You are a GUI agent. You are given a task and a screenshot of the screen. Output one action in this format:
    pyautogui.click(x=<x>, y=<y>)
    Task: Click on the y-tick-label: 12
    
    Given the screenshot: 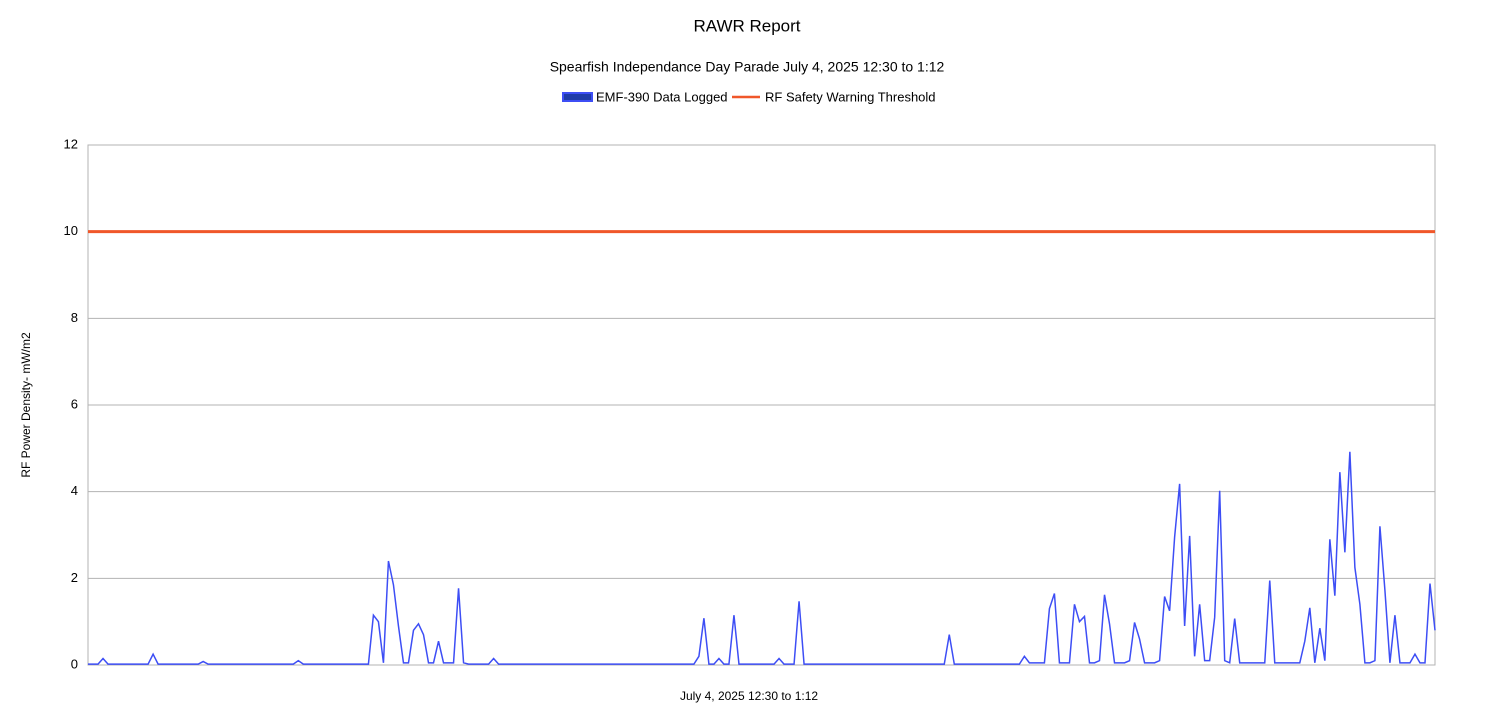 What is the action you would take?
    pyautogui.click(x=71, y=143)
    